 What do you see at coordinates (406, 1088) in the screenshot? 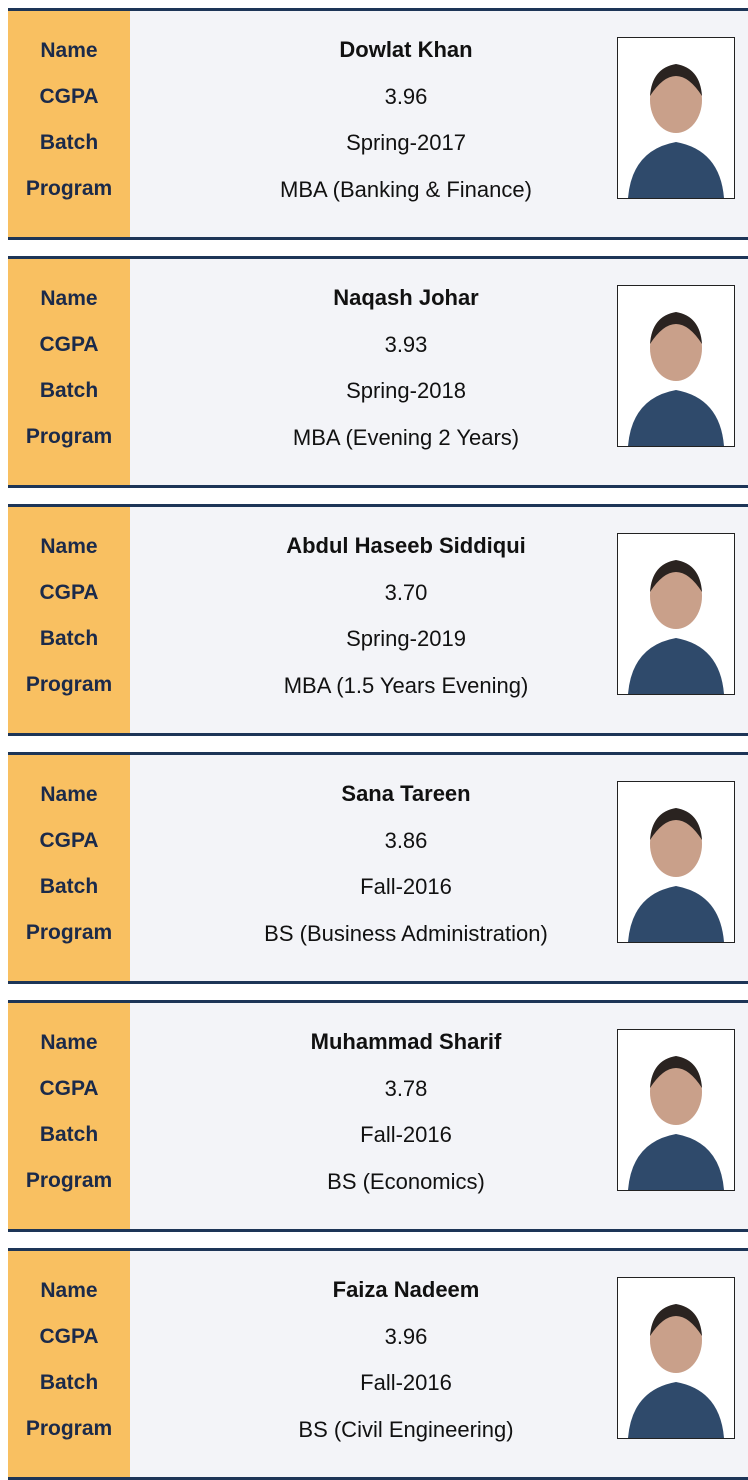
I see `field-value: 3.78` at bounding box center [406, 1088].